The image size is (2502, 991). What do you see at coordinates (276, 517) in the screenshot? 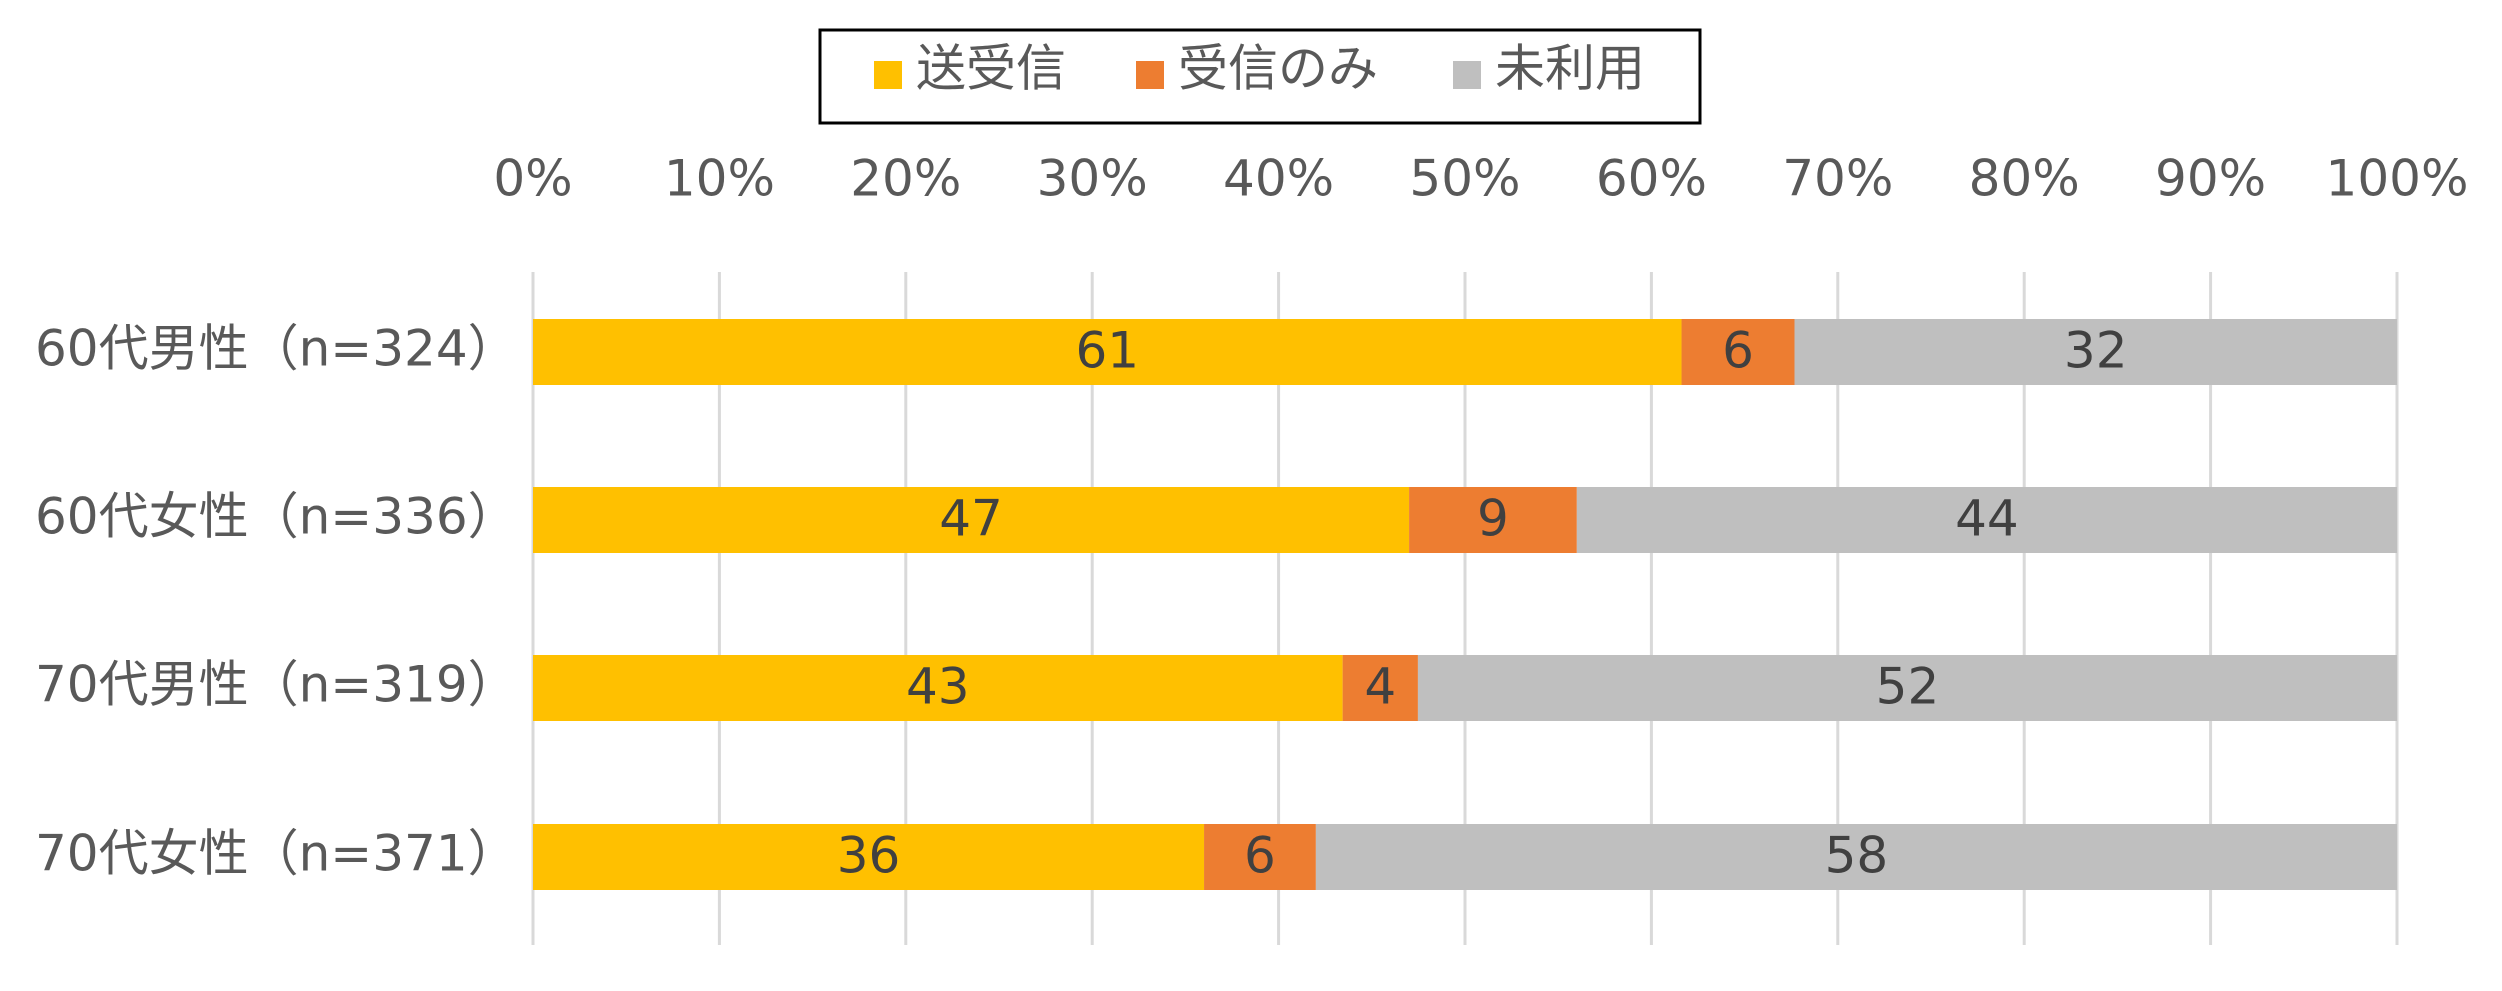
I see `category-label: 60代女性（n=336）` at bounding box center [276, 517].